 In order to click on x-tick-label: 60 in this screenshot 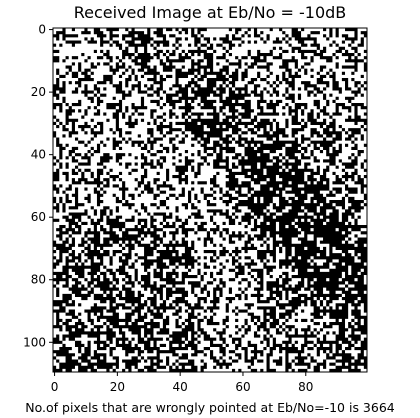, I will do `click(242, 387)`.